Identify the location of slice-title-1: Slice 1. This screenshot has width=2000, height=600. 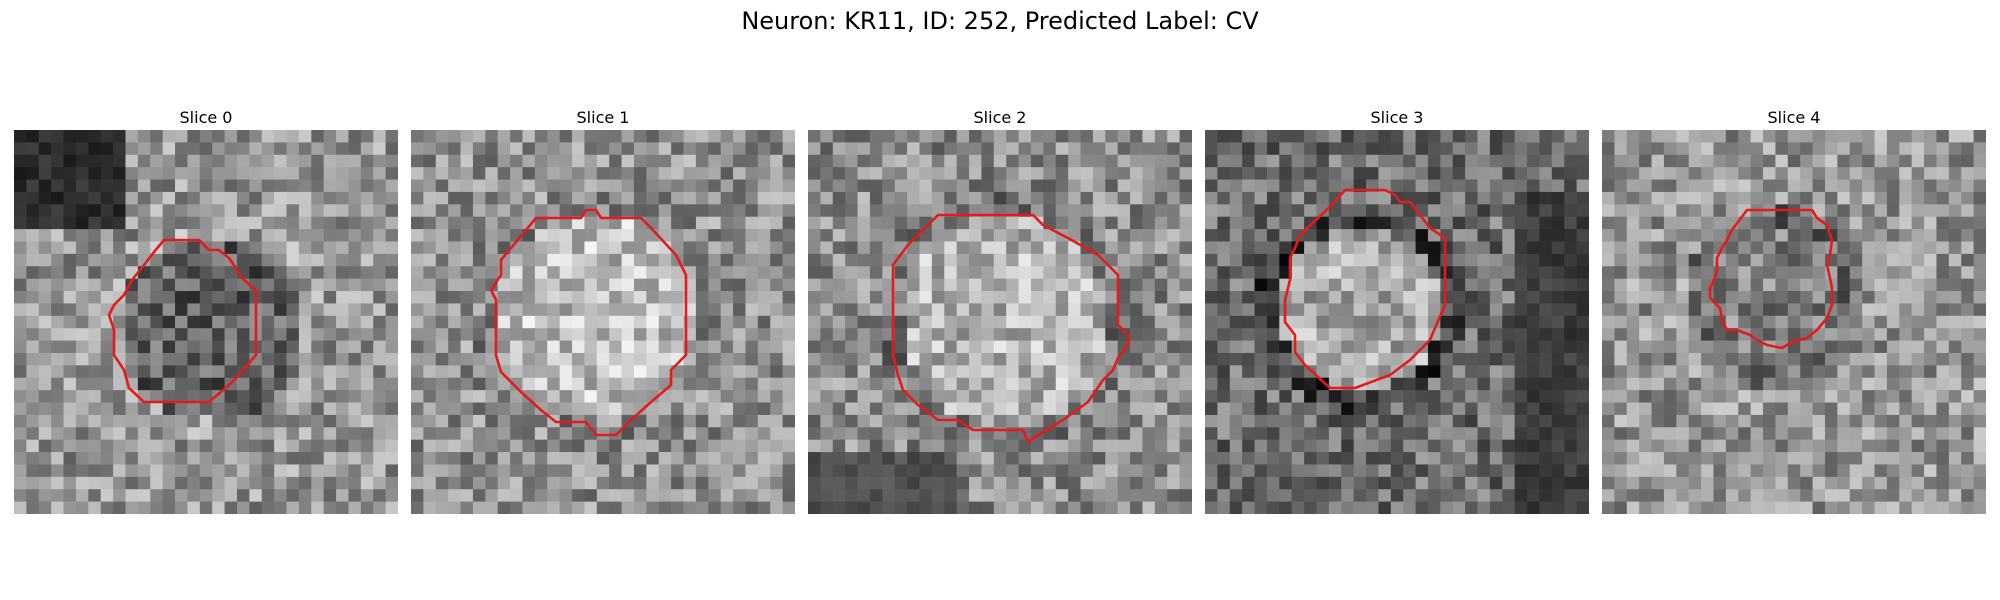
(603, 117).